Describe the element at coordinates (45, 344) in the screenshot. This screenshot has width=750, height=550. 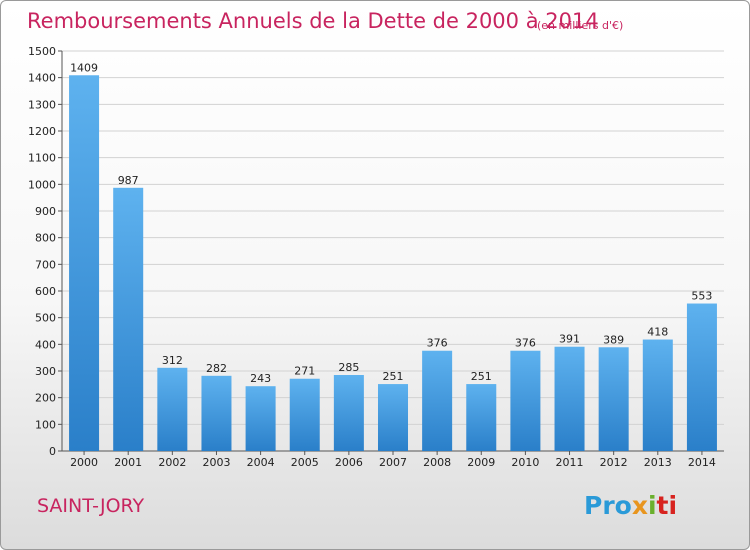
I see `y-tick-label: 400` at that location.